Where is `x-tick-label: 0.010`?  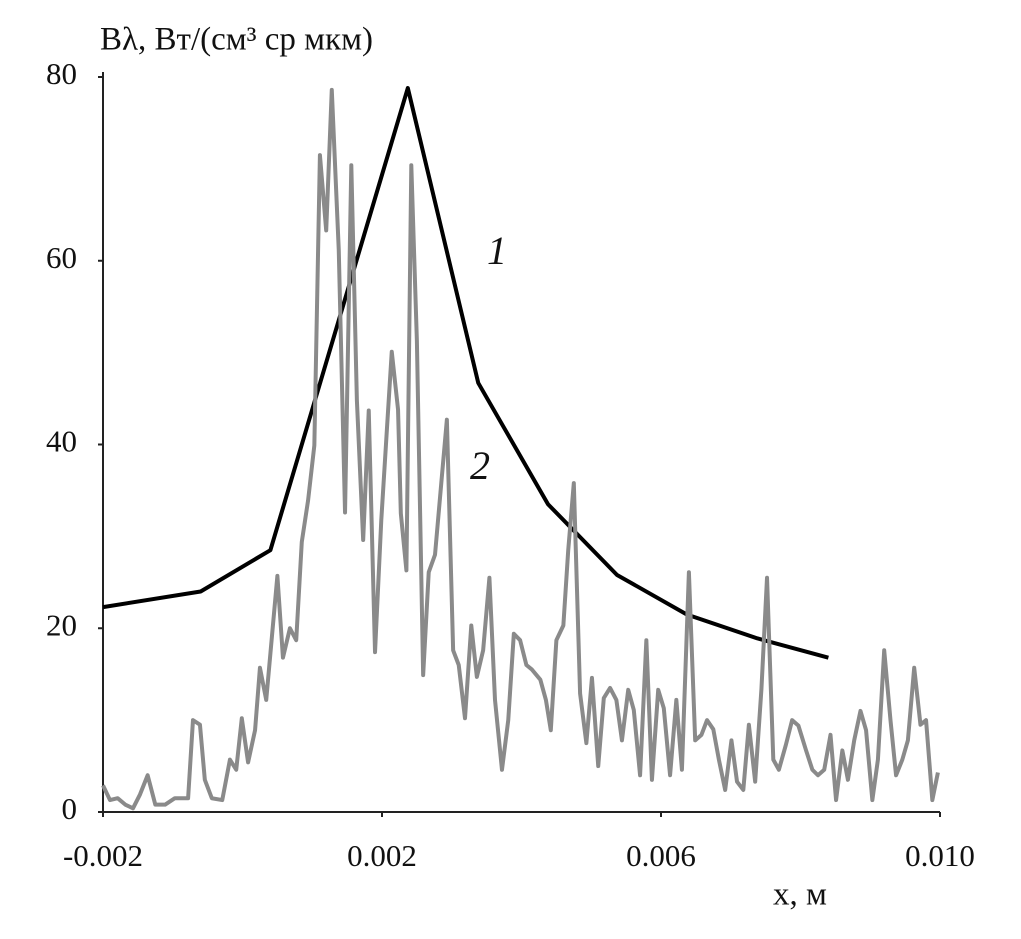
x-tick-label: 0.010 is located at coordinates (940, 855).